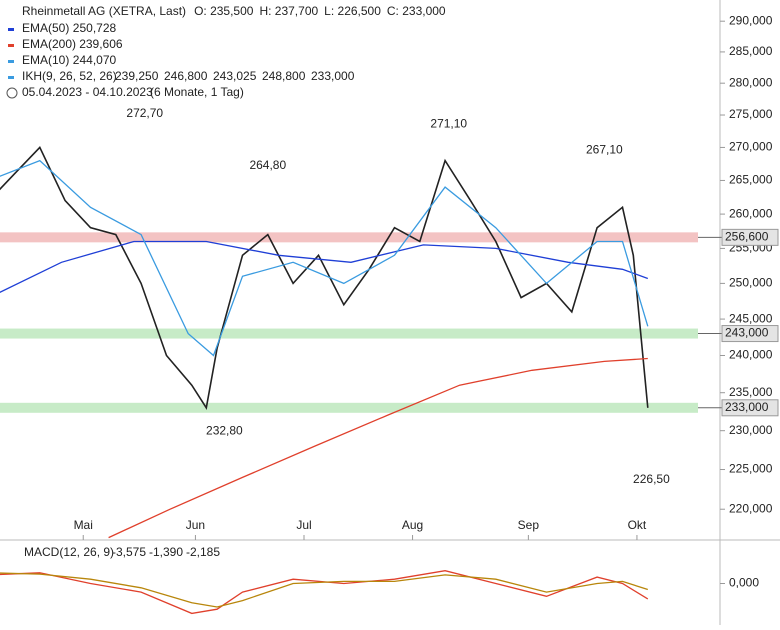  What do you see at coordinates (69, 552) in the screenshot?
I see `macd-title: MACD(12, 26, 9)` at bounding box center [69, 552].